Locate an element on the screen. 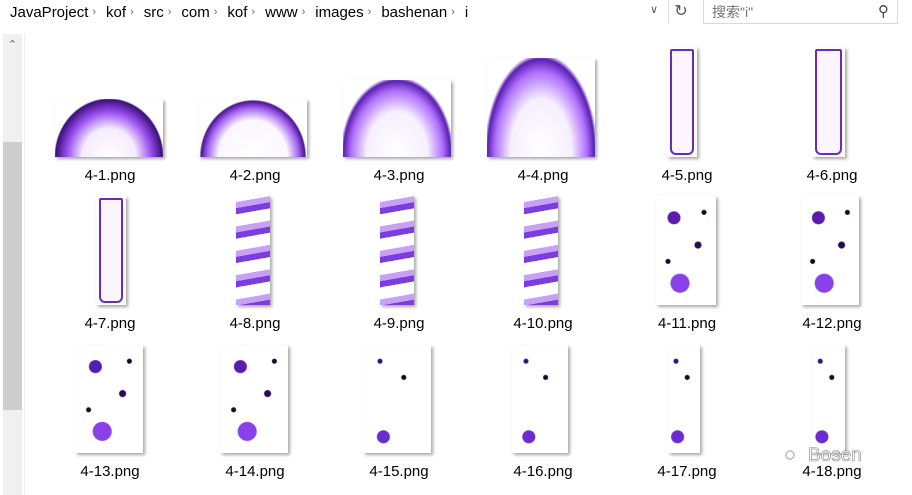 The width and height of the screenshot is (912, 495). vertical-scrollbar: ⌃ is located at coordinates (12, 264).